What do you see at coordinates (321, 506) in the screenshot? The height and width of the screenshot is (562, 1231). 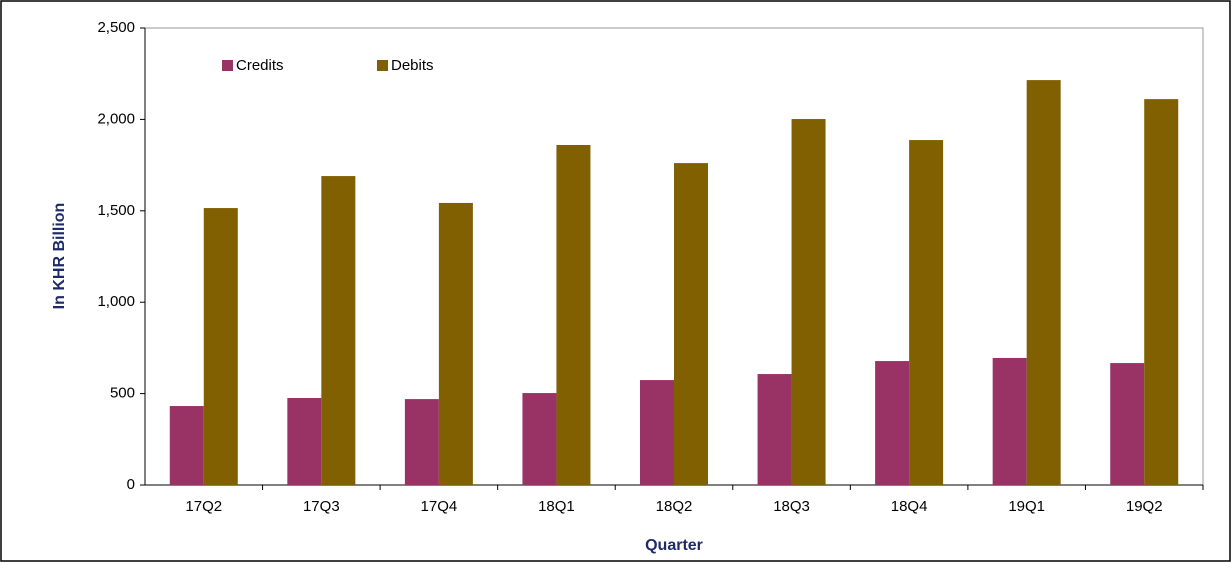 I see `x-tick-label: 17Q3` at bounding box center [321, 506].